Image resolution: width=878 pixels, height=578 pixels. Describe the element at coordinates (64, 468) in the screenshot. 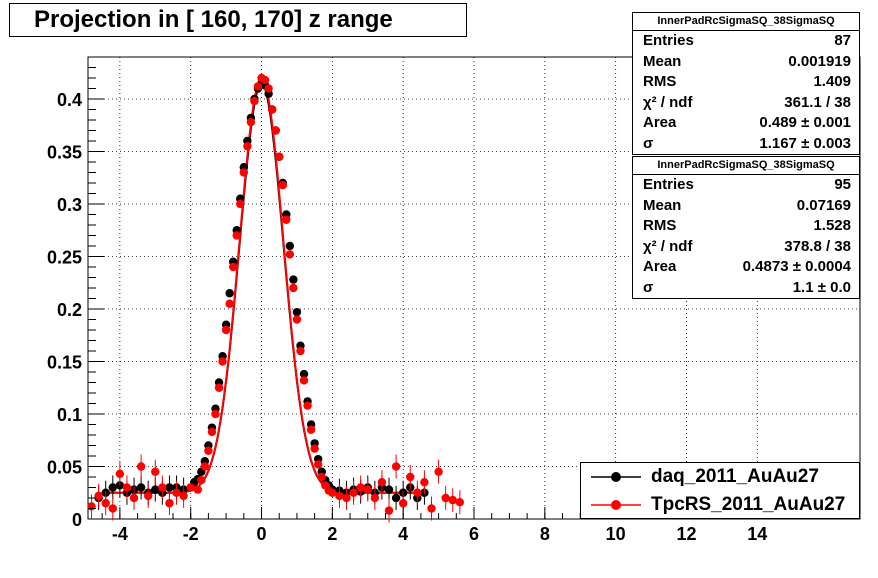

I see `y-tick-label: 0.05` at that location.